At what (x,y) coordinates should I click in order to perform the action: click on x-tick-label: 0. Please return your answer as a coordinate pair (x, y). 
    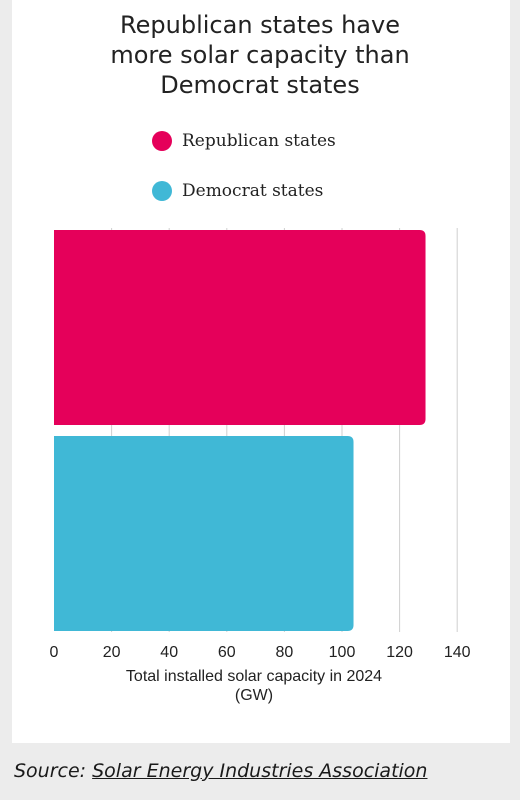
    Looking at the image, I should click on (54, 652).